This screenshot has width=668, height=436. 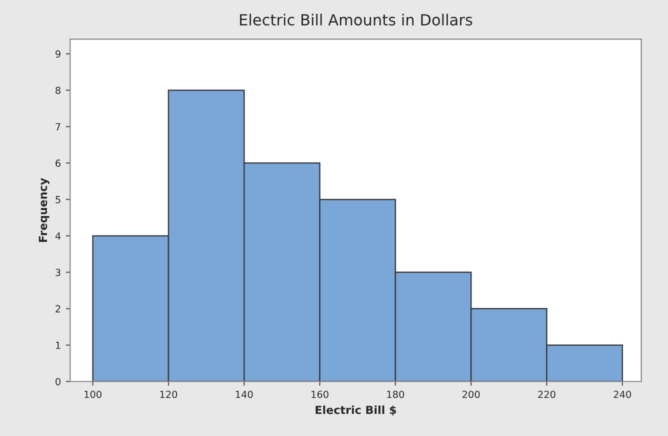 What do you see at coordinates (58, 382) in the screenshot?
I see `y-tick-label: 0` at bounding box center [58, 382].